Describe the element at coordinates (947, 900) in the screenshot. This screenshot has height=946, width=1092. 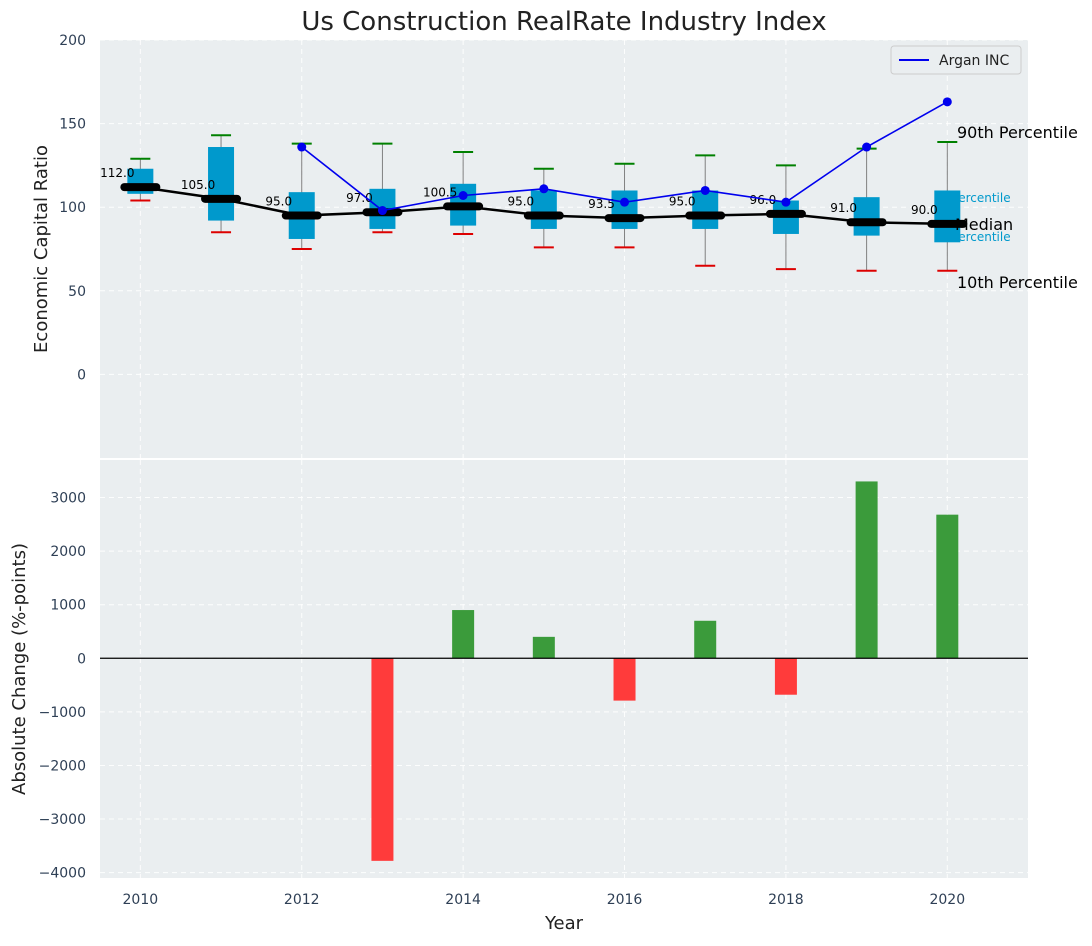
I see `x-tick-label: 2020` at that location.